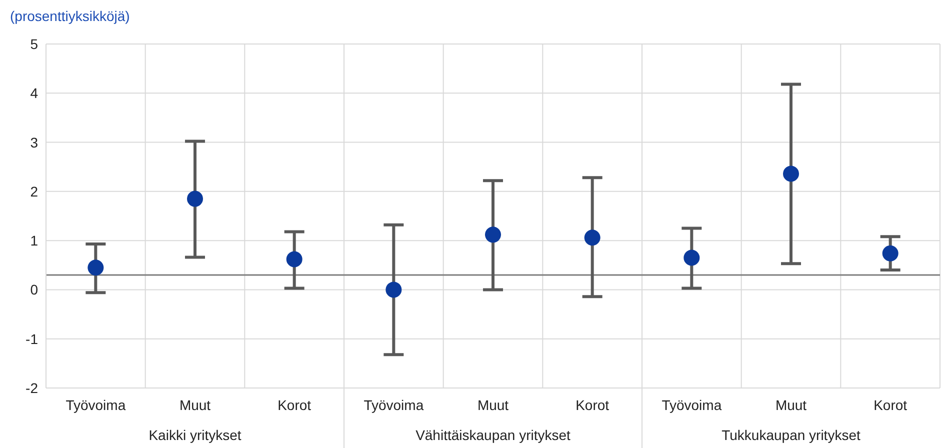  Describe the element at coordinates (34, 44) in the screenshot. I see `y-tick-label: 5` at that location.